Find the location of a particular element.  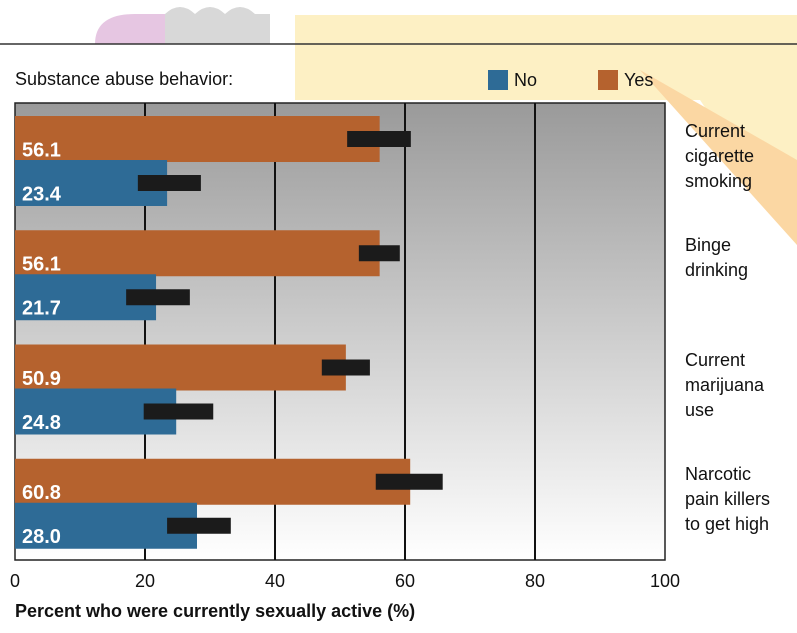

legend-label: Yes is located at coordinates (638, 80).